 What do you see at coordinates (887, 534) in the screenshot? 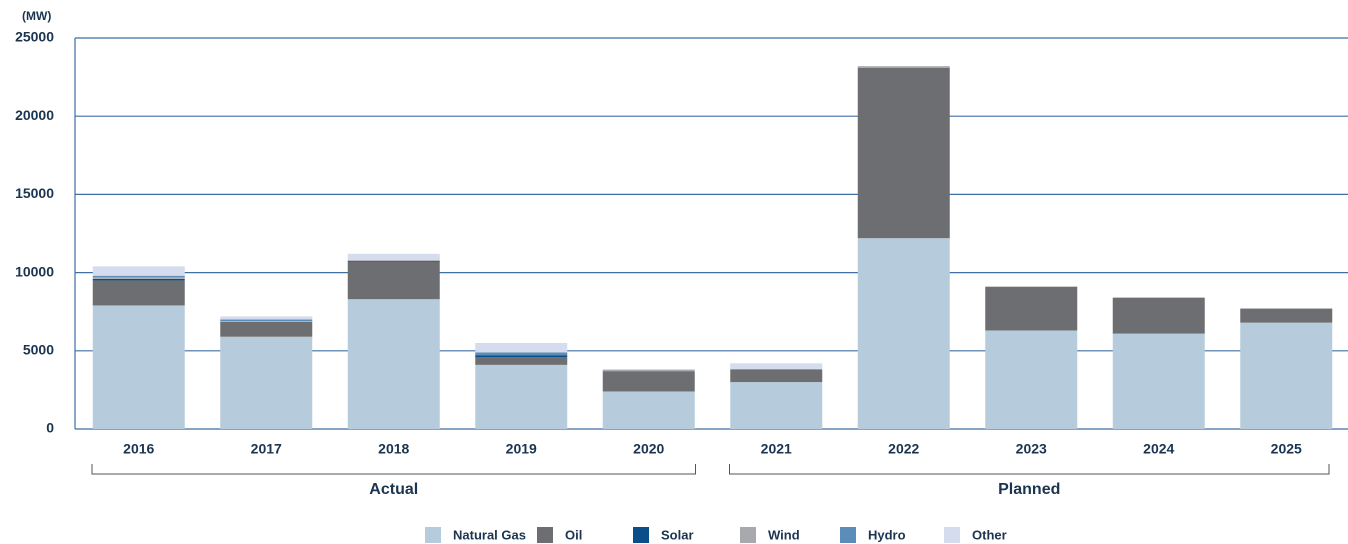
I see `legend-label: Hydro` at bounding box center [887, 534].